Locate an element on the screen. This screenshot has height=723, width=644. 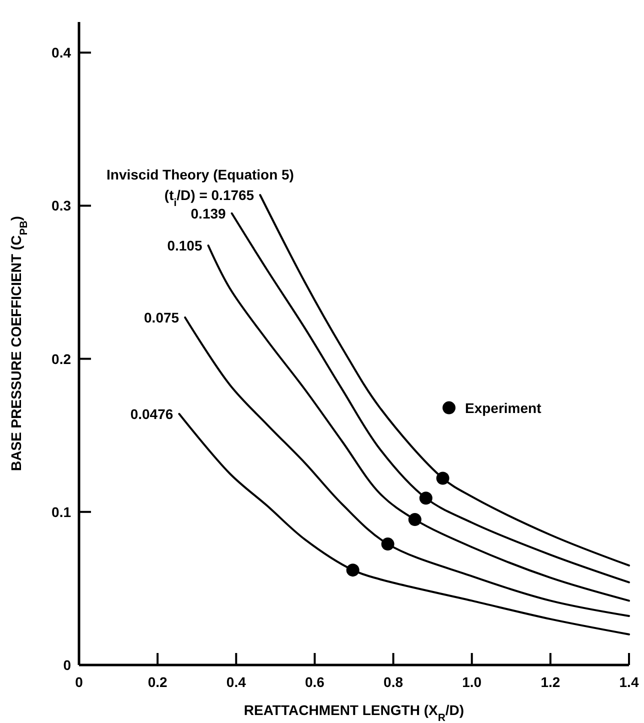
y-tick-label: 0 is located at coordinates (67, 665).